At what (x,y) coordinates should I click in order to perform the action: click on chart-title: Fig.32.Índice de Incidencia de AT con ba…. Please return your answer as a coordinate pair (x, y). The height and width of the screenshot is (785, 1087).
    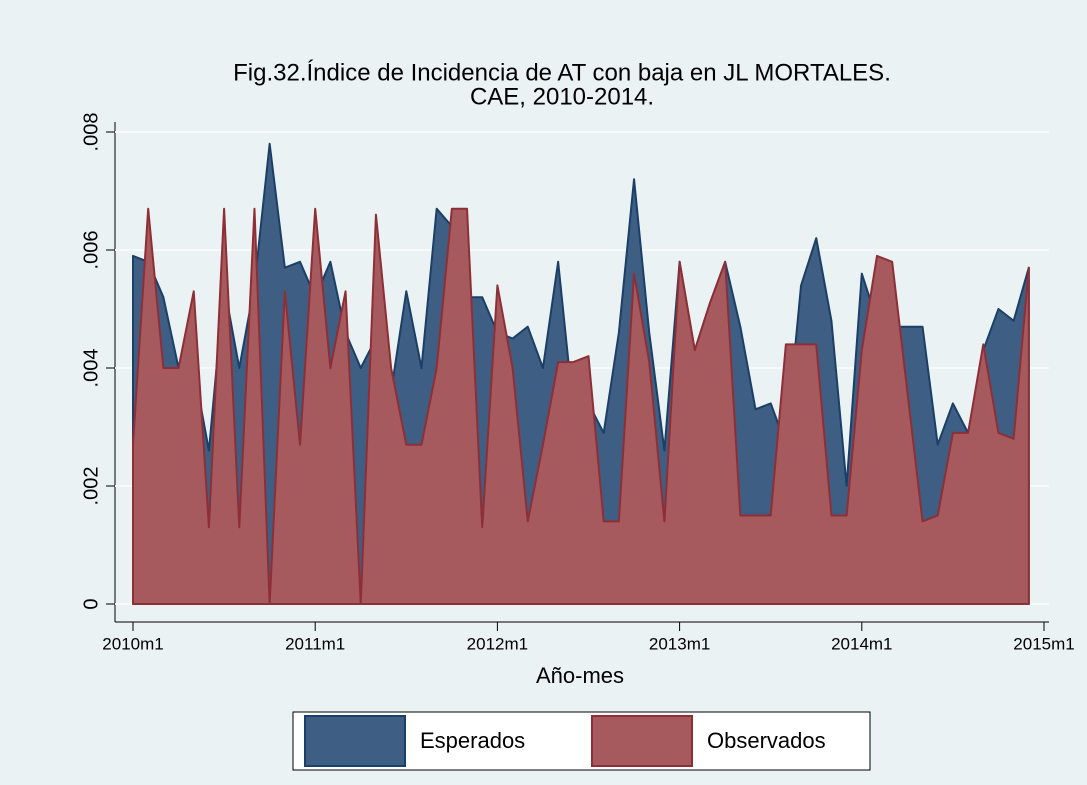
    Looking at the image, I should click on (562, 72).